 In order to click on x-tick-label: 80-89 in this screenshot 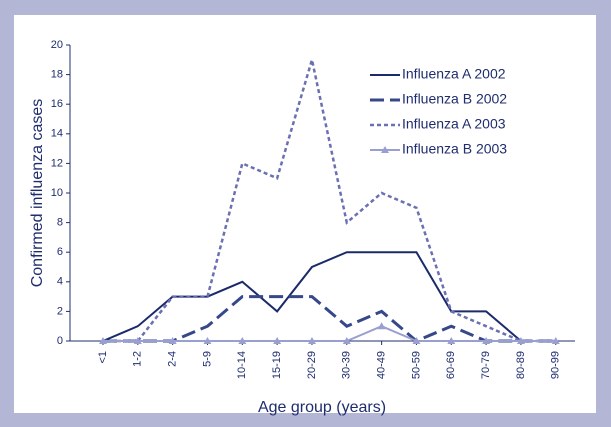, I will do `click(521, 365)`.